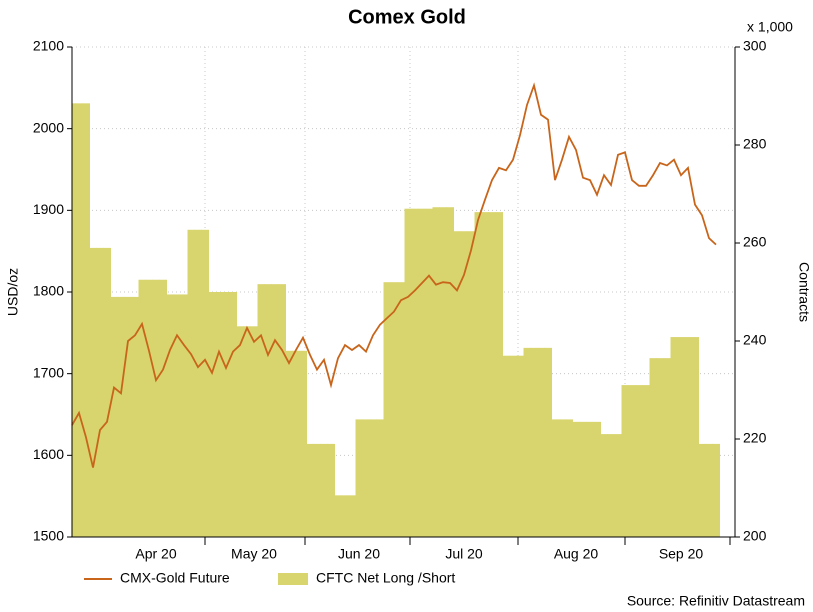 Image resolution: width=813 pixels, height=612 pixels. I want to click on legend-label: CMX-Gold Future, so click(175, 578).